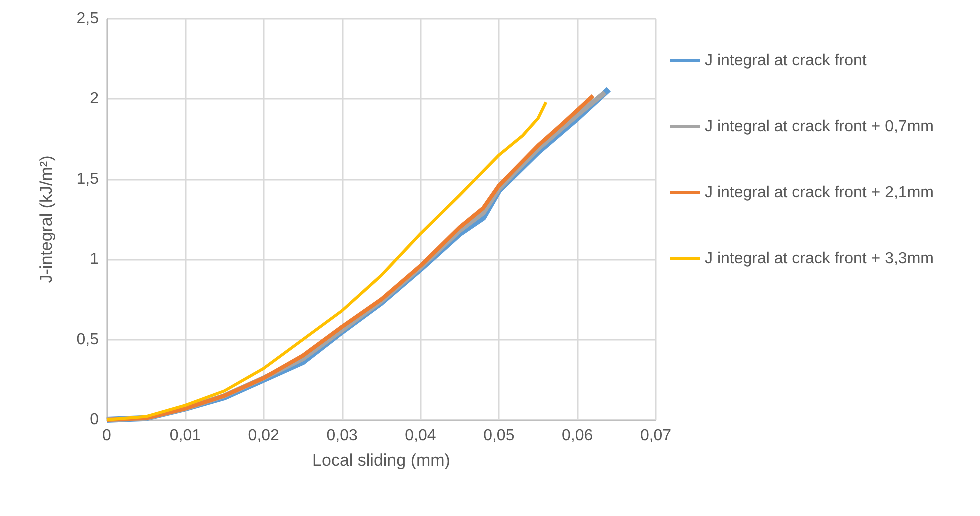 Image resolution: width=980 pixels, height=516 pixels. What do you see at coordinates (88, 19) in the screenshot?
I see `y-tick-label: 2,5` at bounding box center [88, 19].